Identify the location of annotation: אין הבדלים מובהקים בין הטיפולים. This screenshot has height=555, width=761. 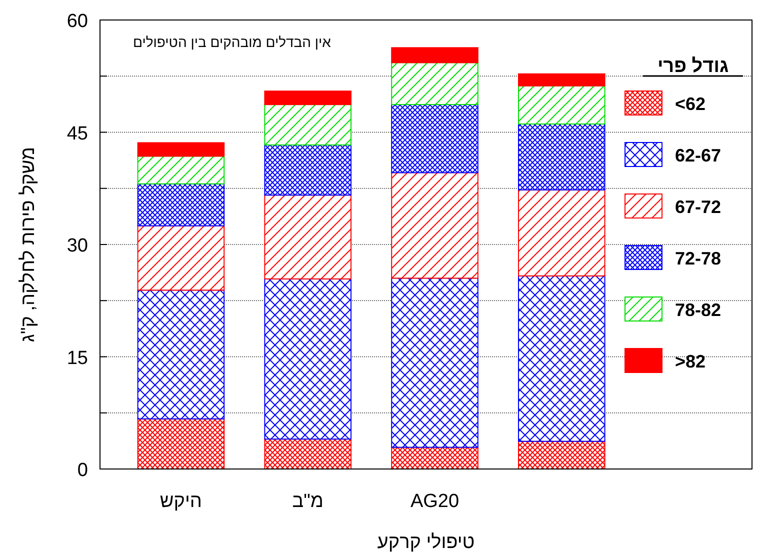
(232, 42).